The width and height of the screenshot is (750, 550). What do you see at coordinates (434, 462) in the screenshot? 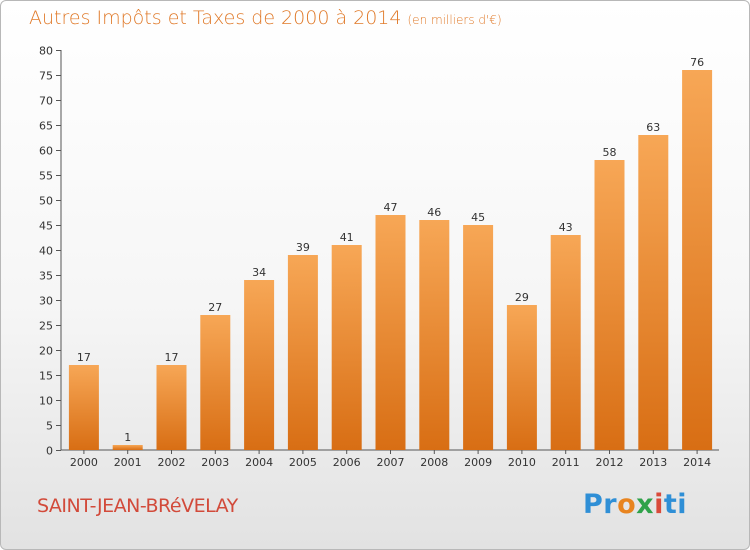
I see `x-tick-label-2008: 2008` at bounding box center [434, 462].